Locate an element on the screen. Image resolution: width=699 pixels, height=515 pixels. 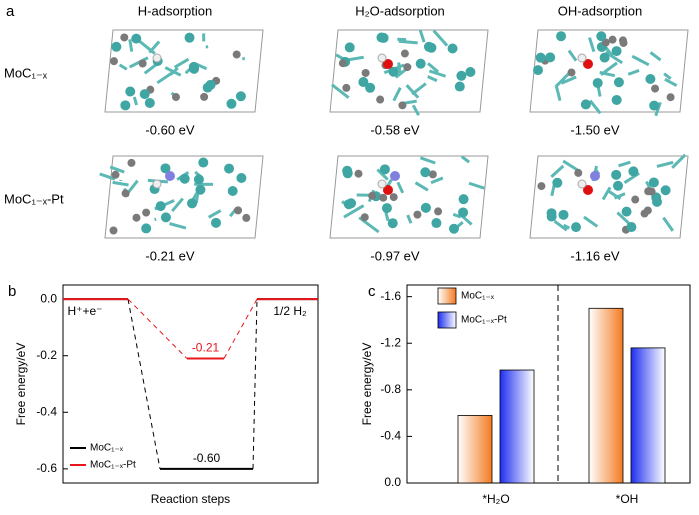
y-tick-label: -0.8 is located at coordinates (390, 389).